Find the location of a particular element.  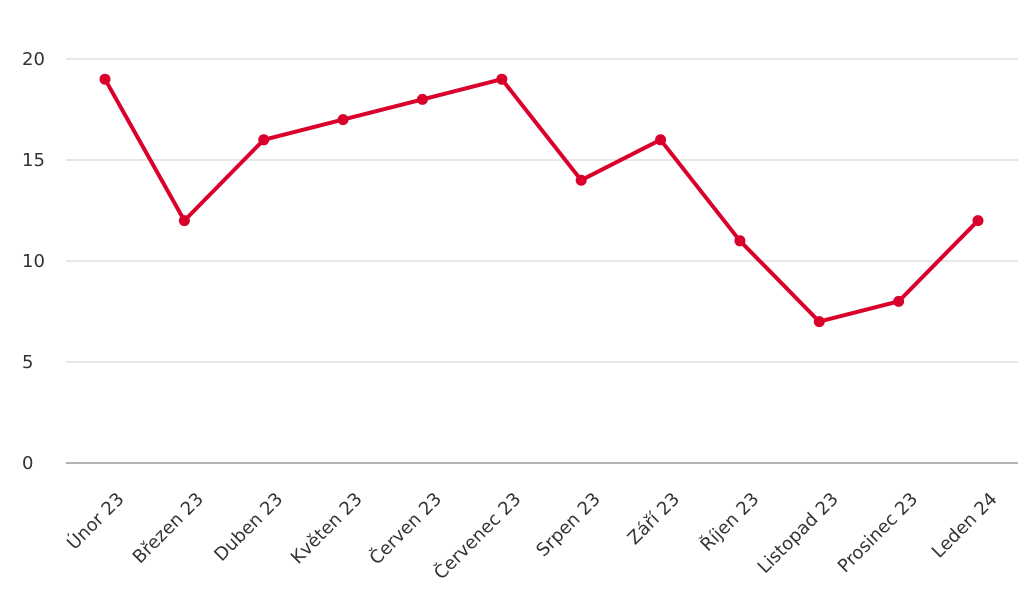

x-tick-label: Říjen 23 is located at coordinates (730, 522).